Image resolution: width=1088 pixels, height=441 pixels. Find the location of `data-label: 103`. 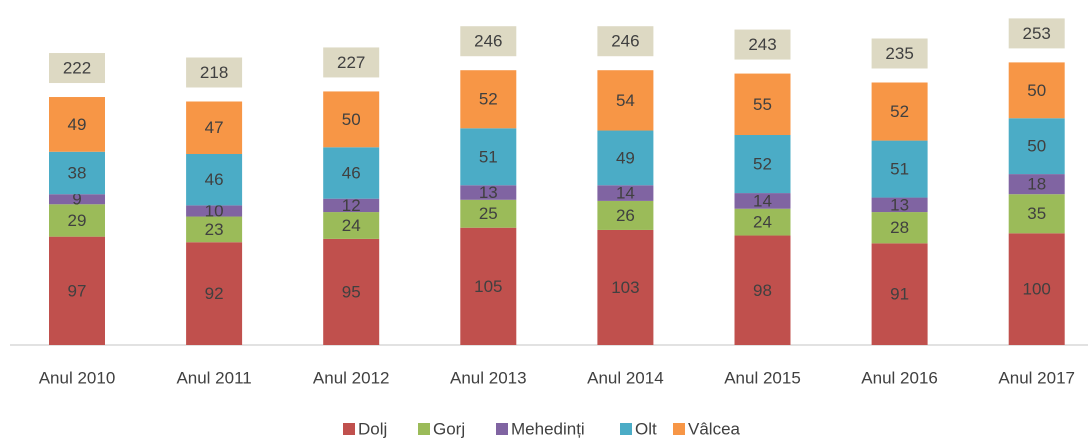

data-label: 103 is located at coordinates (625, 287).